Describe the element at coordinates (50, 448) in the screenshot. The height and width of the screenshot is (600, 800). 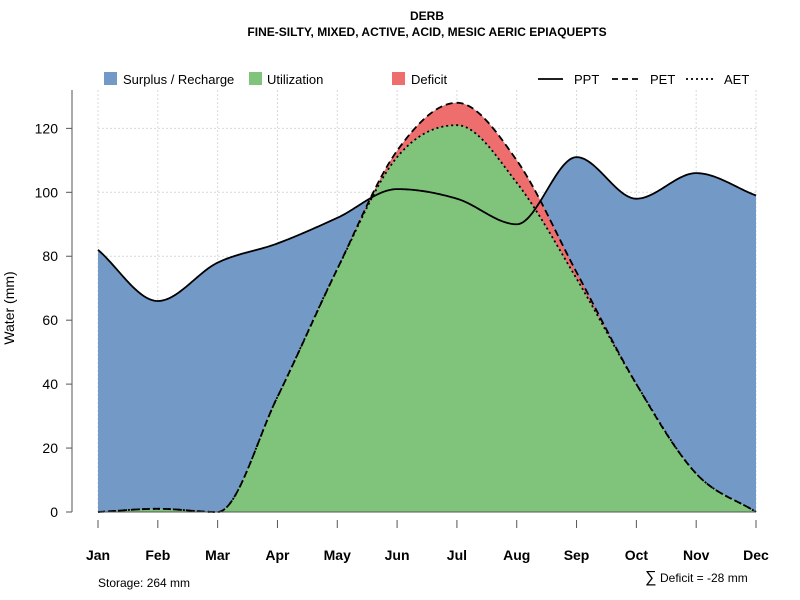
I see `y-tick-label: 20` at that location.